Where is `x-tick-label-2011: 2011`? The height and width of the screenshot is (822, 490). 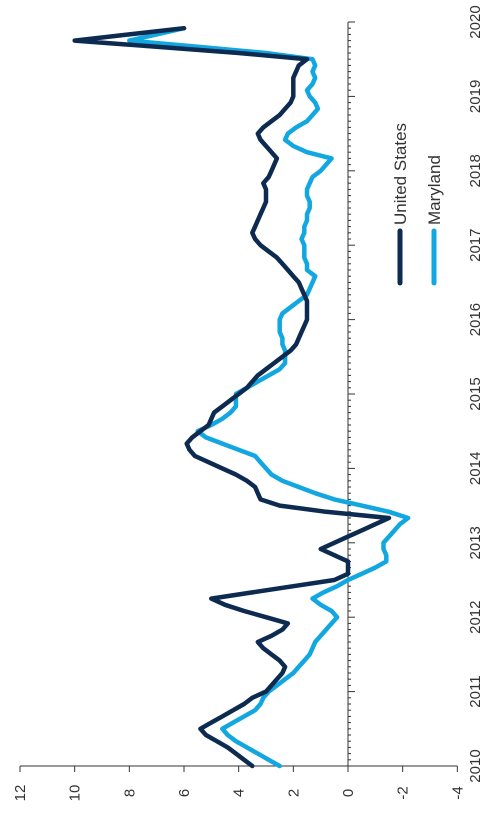 x-tick-label-2011: 2011 is located at coordinates (475, 691).